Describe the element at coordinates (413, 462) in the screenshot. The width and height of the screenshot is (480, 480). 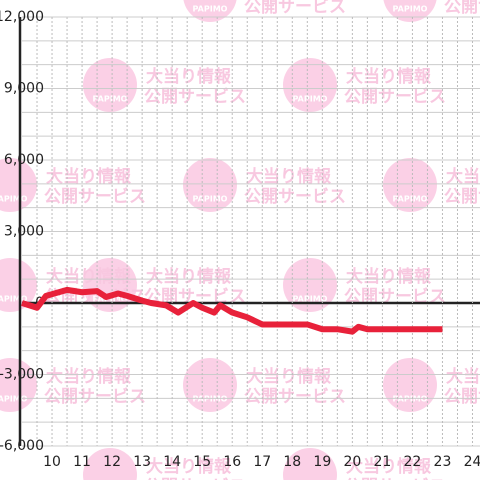
I see `x-tick-label: 22` at that location.